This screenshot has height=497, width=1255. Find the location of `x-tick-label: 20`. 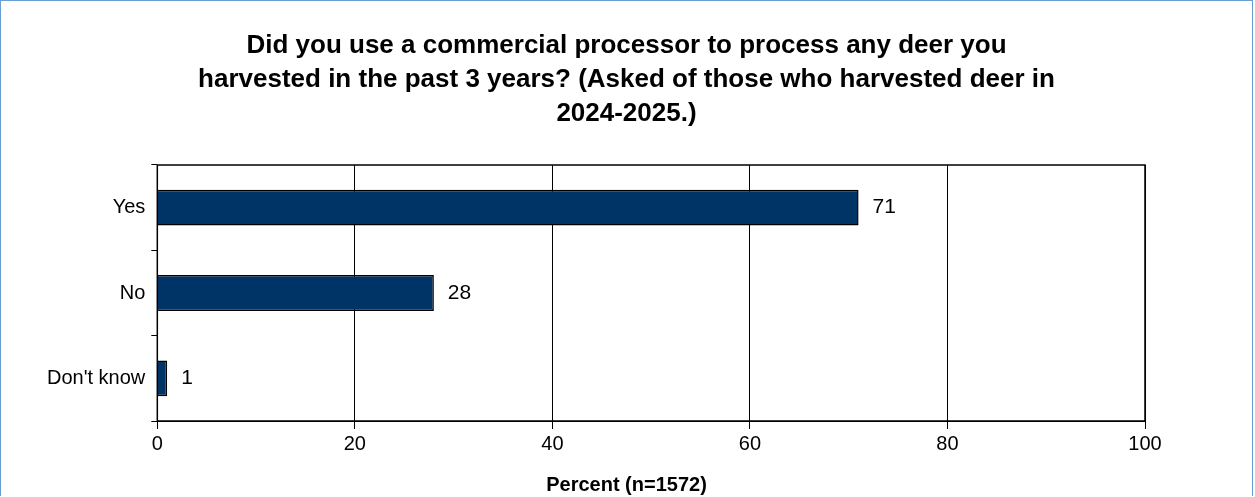

x-tick-label: 20 is located at coordinates (354, 442).